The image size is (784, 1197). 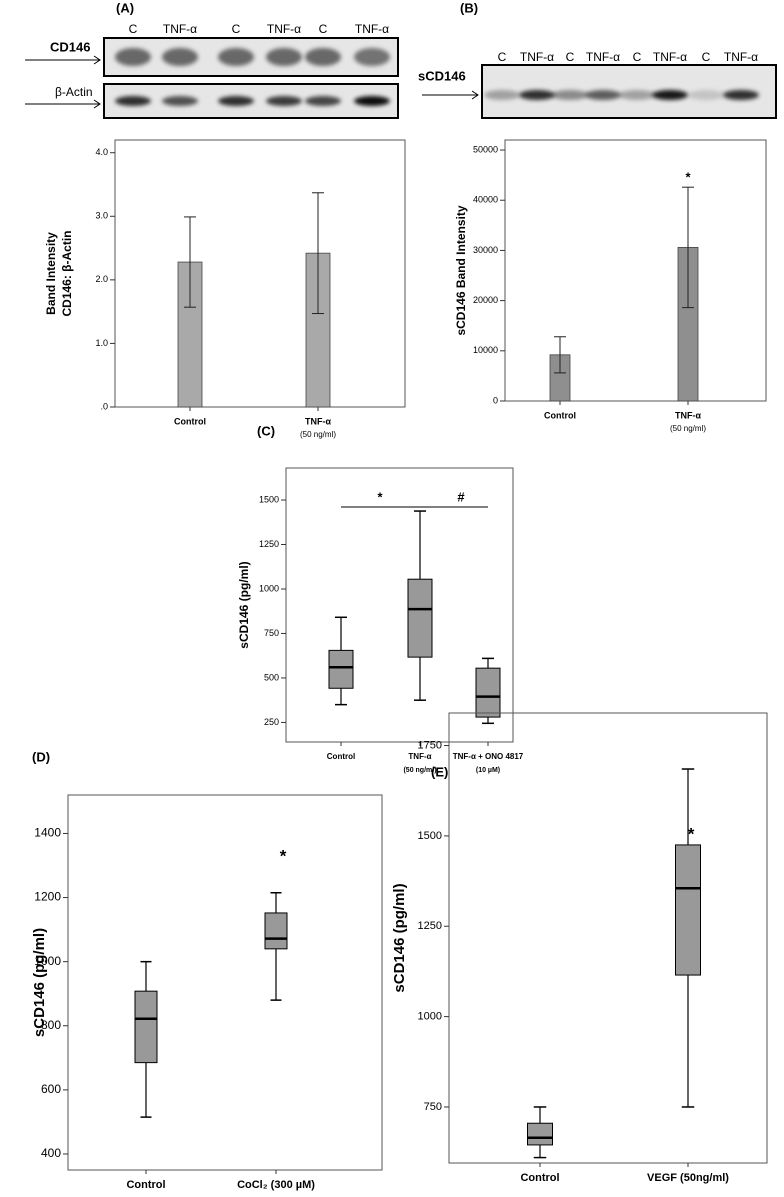 What do you see at coordinates (271, 722) in the screenshot?
I see `y-tick-label: 250` at bounding box center [271, 722].